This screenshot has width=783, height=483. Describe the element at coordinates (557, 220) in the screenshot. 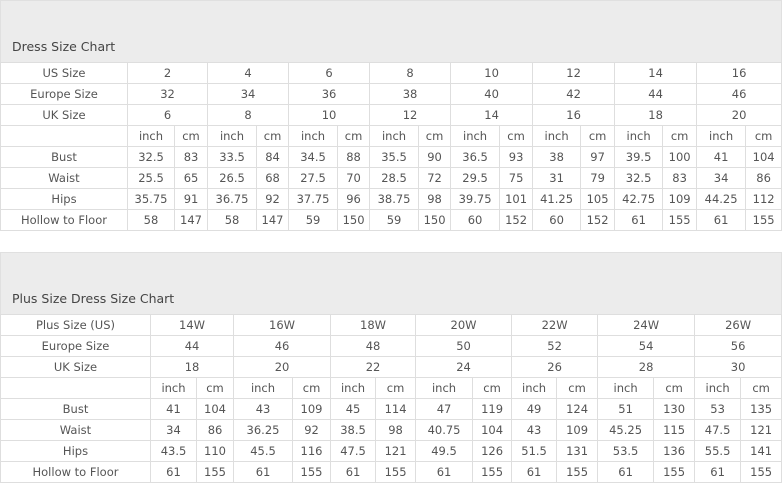

I see `measure-cell: 60` at that location.